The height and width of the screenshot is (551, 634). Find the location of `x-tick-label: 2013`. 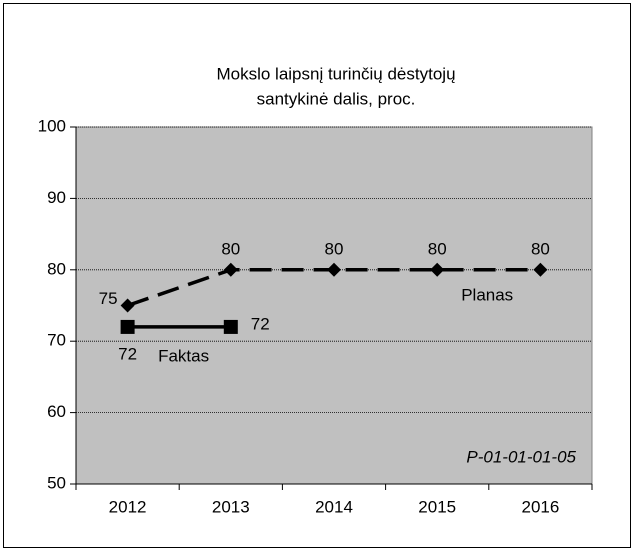

x-tick-label: 2013 is located at coordinates (231, 506).